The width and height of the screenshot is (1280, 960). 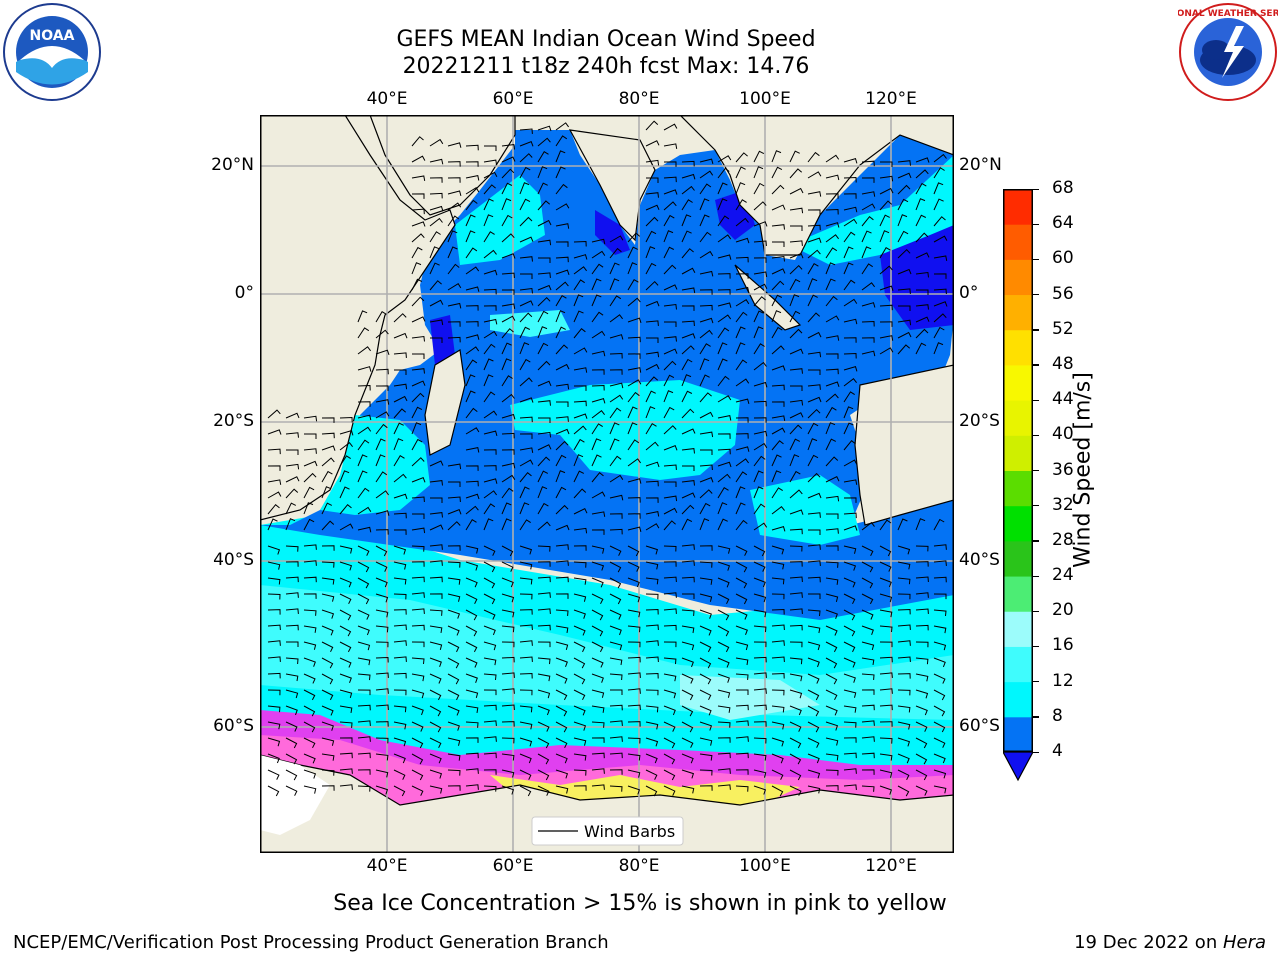 I want to click on land-africa, so click(x=358, y=318).